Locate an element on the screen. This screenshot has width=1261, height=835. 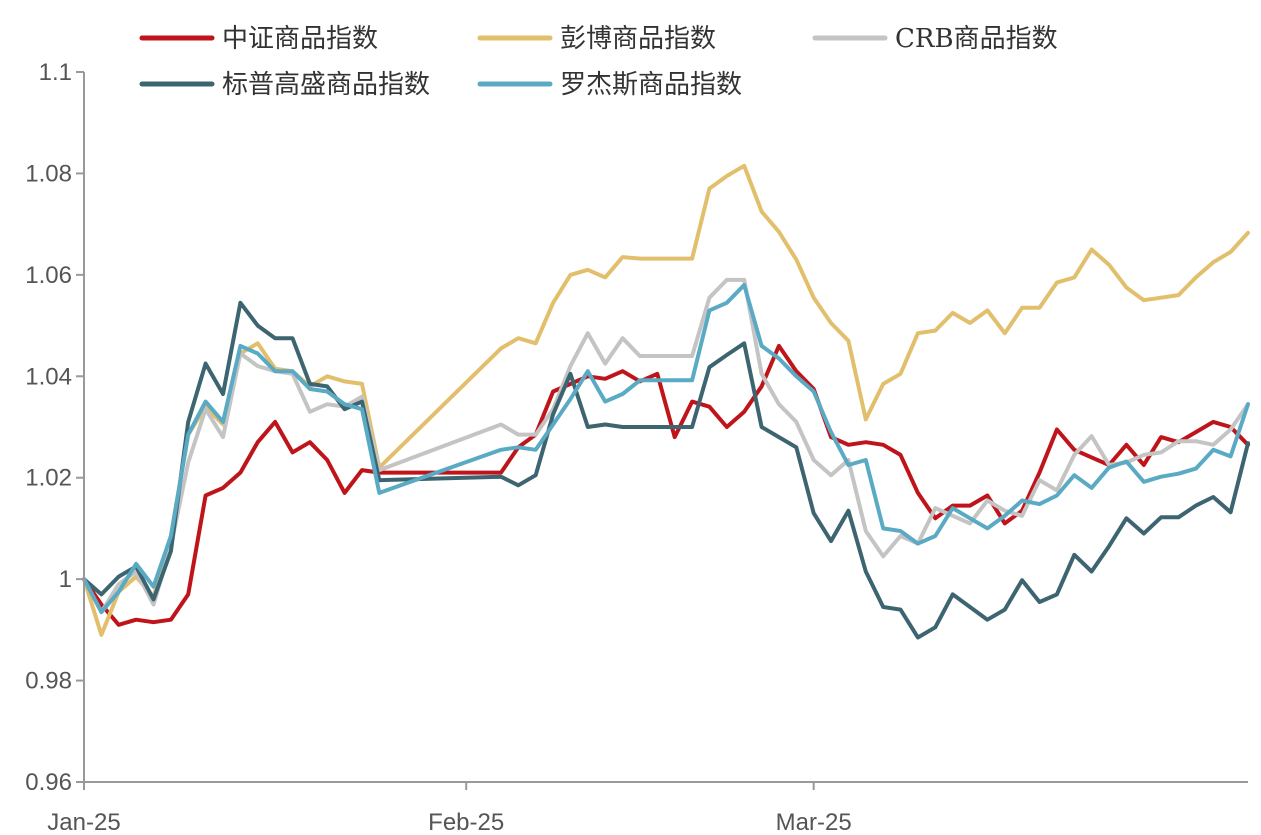
y-tick-label: 1.04 is located at coordinates (48, 376).